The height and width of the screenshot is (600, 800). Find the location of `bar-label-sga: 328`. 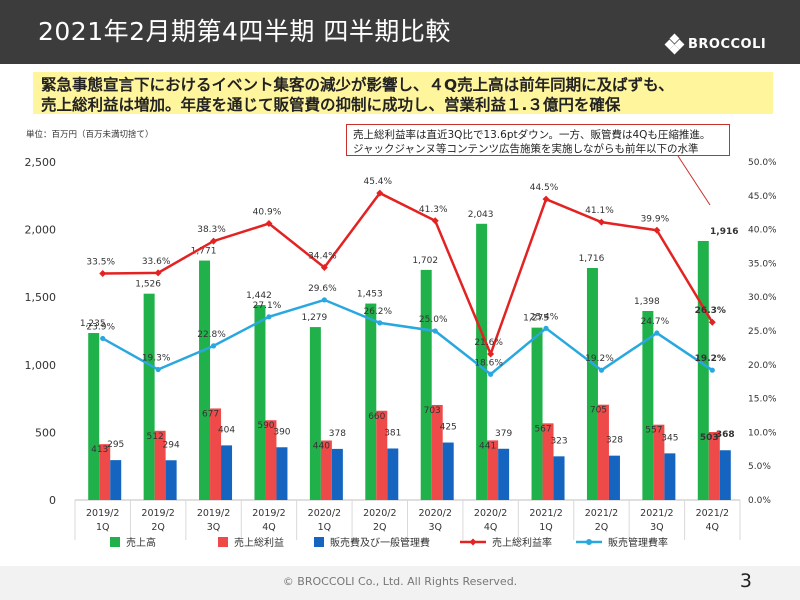

bar-label-sga: 328 is located at coordinates (614, 441).